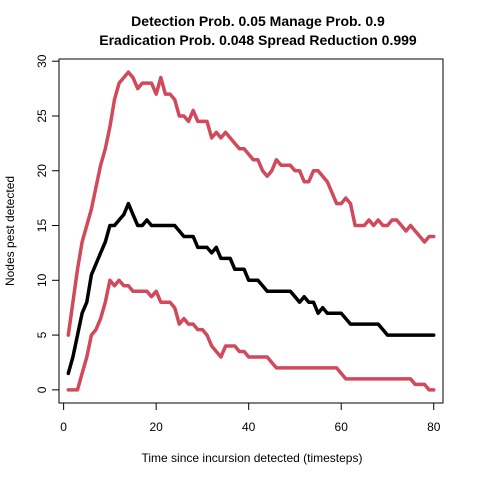 This screenshot has height=480, width=480. I want to click on x-tick-label: 80, so click(434, 427).